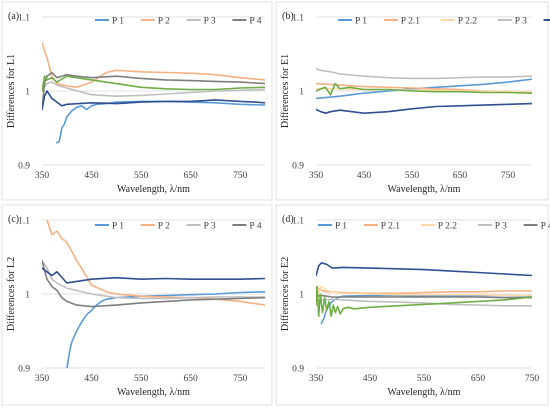 Image resolution: width=550 pixels, height=408 pixels. What do you see at coordinates (11, 91) in the screenshot?
I see `y-axis-title: Differences for L1` at bounding box center [11, 91].